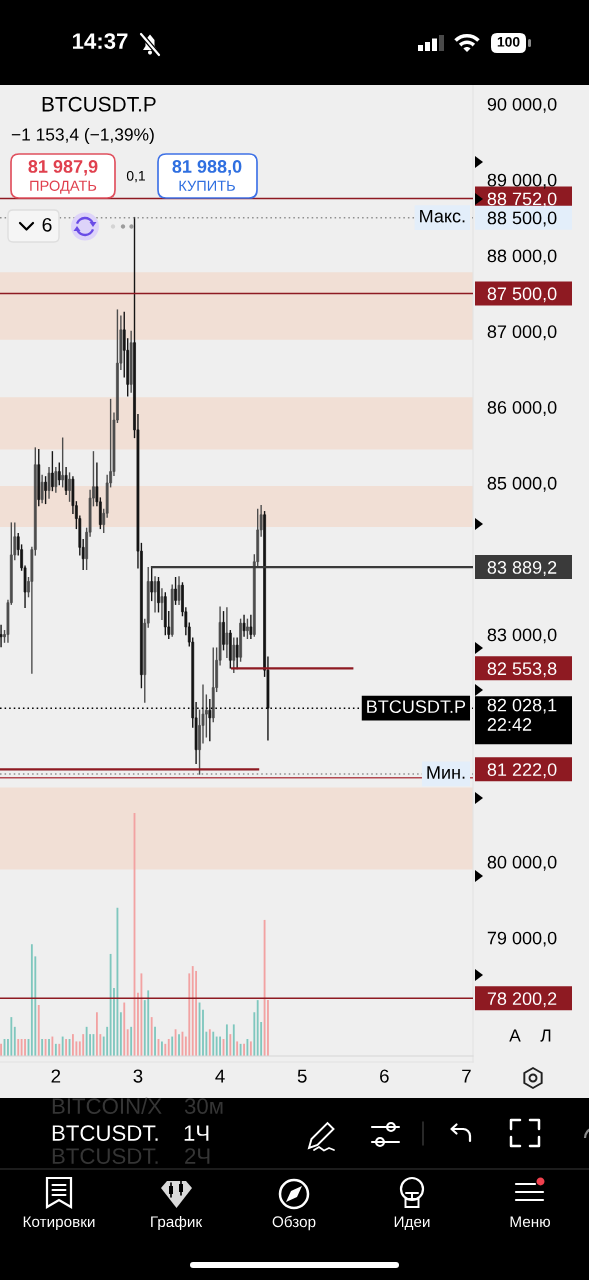  I want to click on annotation: 6, so click(47, 224).